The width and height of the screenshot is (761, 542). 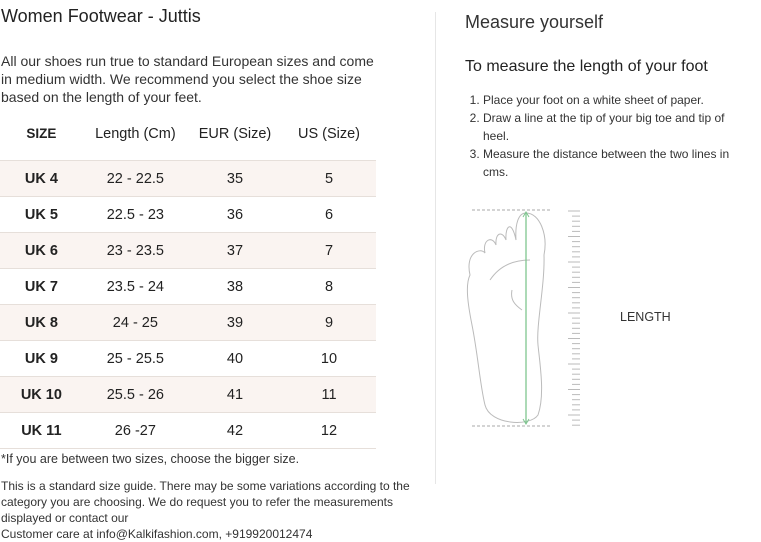 I want to click on cell-us: 11, so click(x=329, y=394).